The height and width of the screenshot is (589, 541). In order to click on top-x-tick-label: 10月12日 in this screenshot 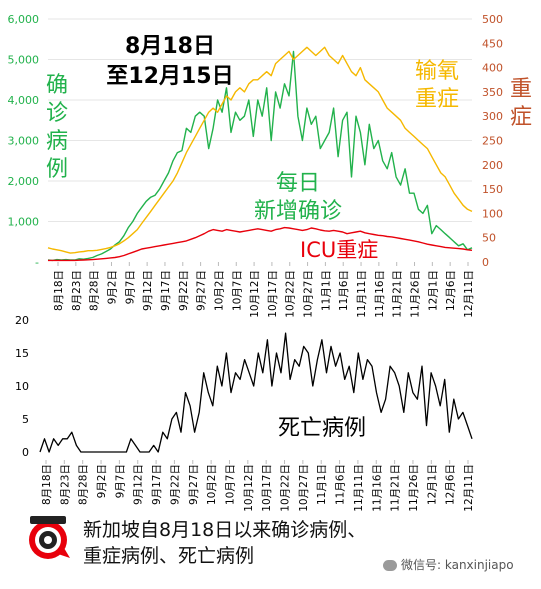, I will do `click(255, 294)`.